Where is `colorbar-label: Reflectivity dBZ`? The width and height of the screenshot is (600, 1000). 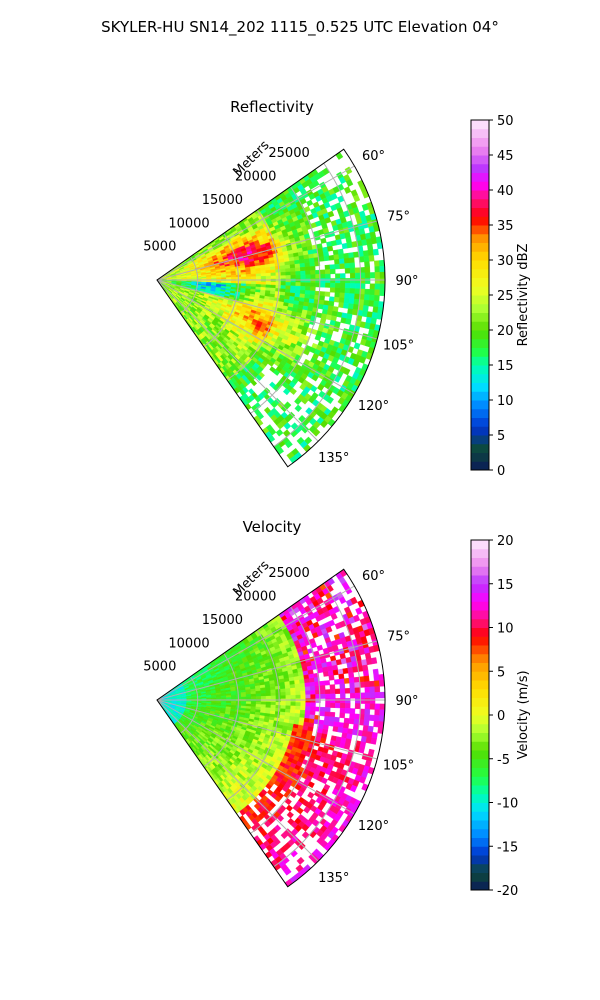
colorbar-label: Reflectivity dBZ is located at coordinates (523, 295).